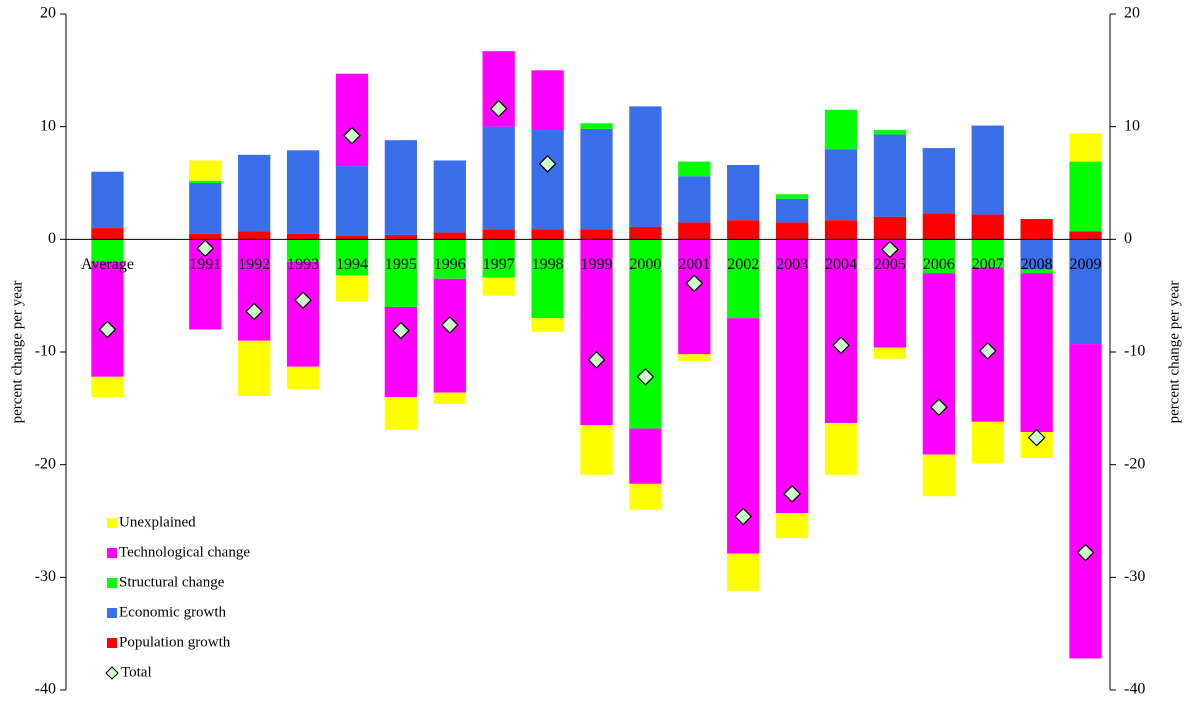 Image resolution: width=1190 pixels, height=702 pixels. I want to click on x-tick-label: 1998, so click(548, 264).